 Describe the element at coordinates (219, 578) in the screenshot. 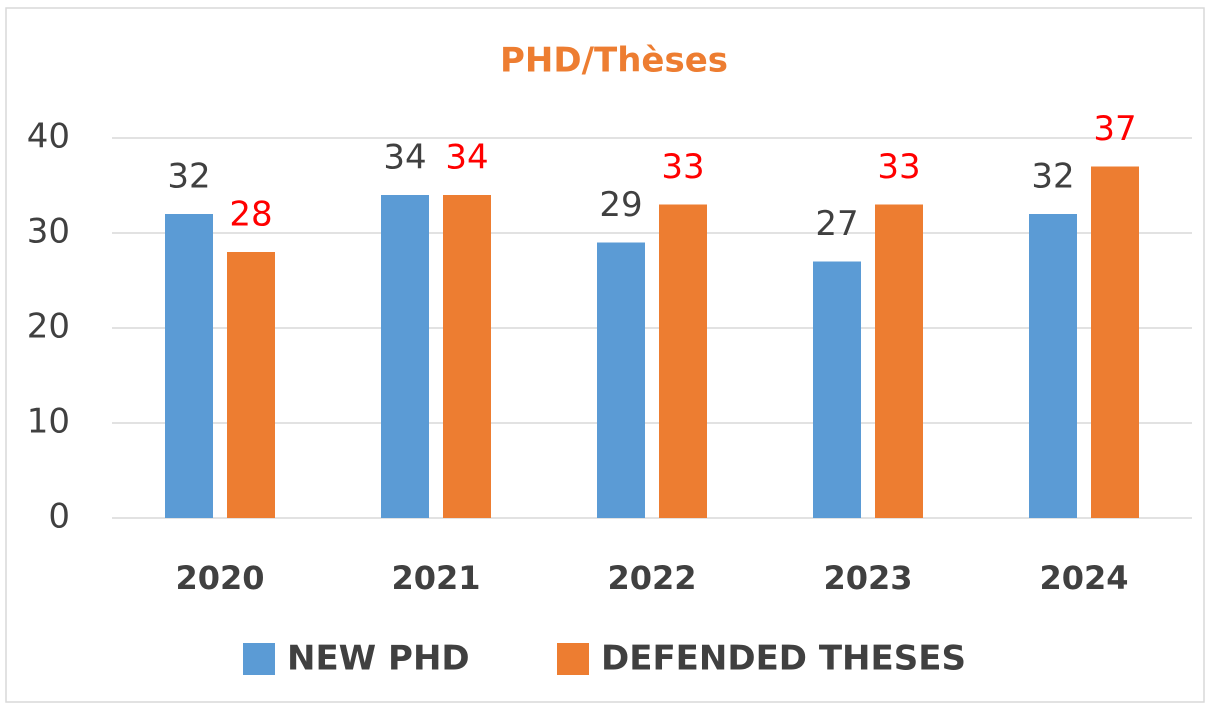

I see `x-tick-label: 2020` at that location.